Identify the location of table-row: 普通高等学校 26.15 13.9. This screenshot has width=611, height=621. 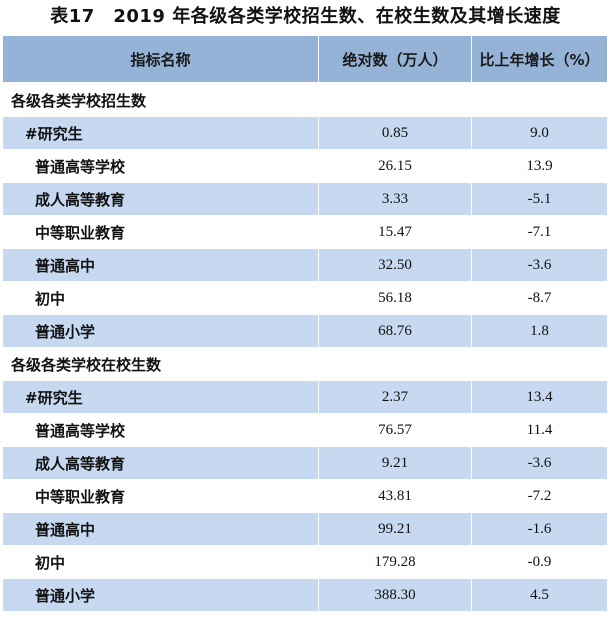
(305, 166).